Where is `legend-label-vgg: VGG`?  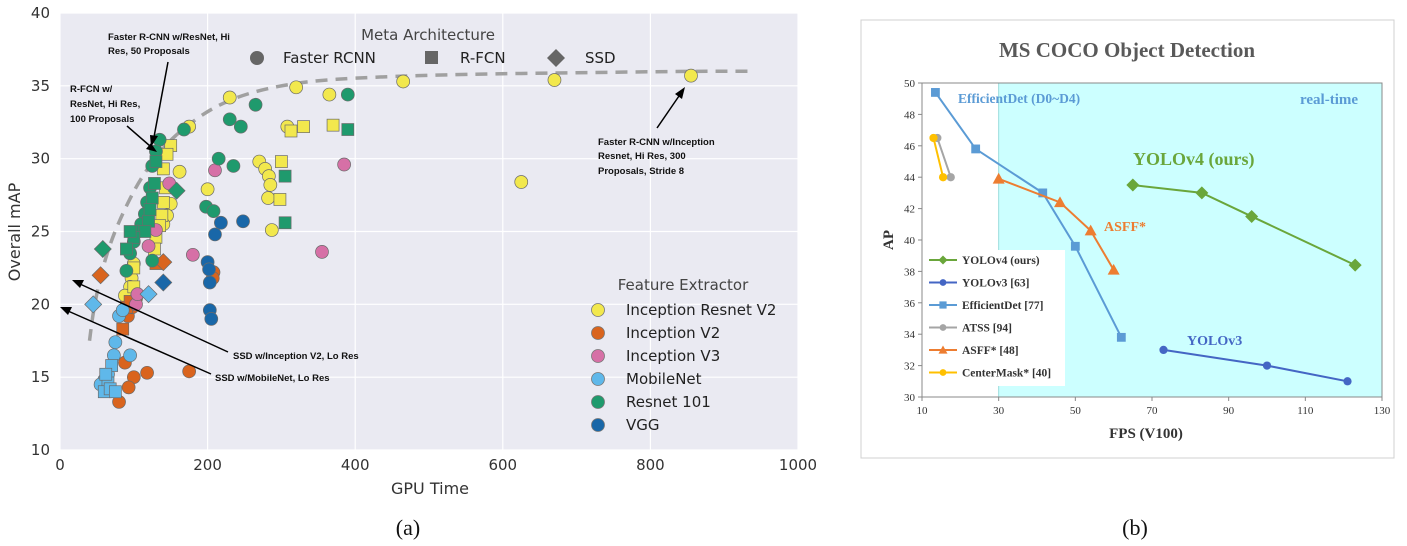
legend-label-vgg: VGG is located at coordinates (643, 425).